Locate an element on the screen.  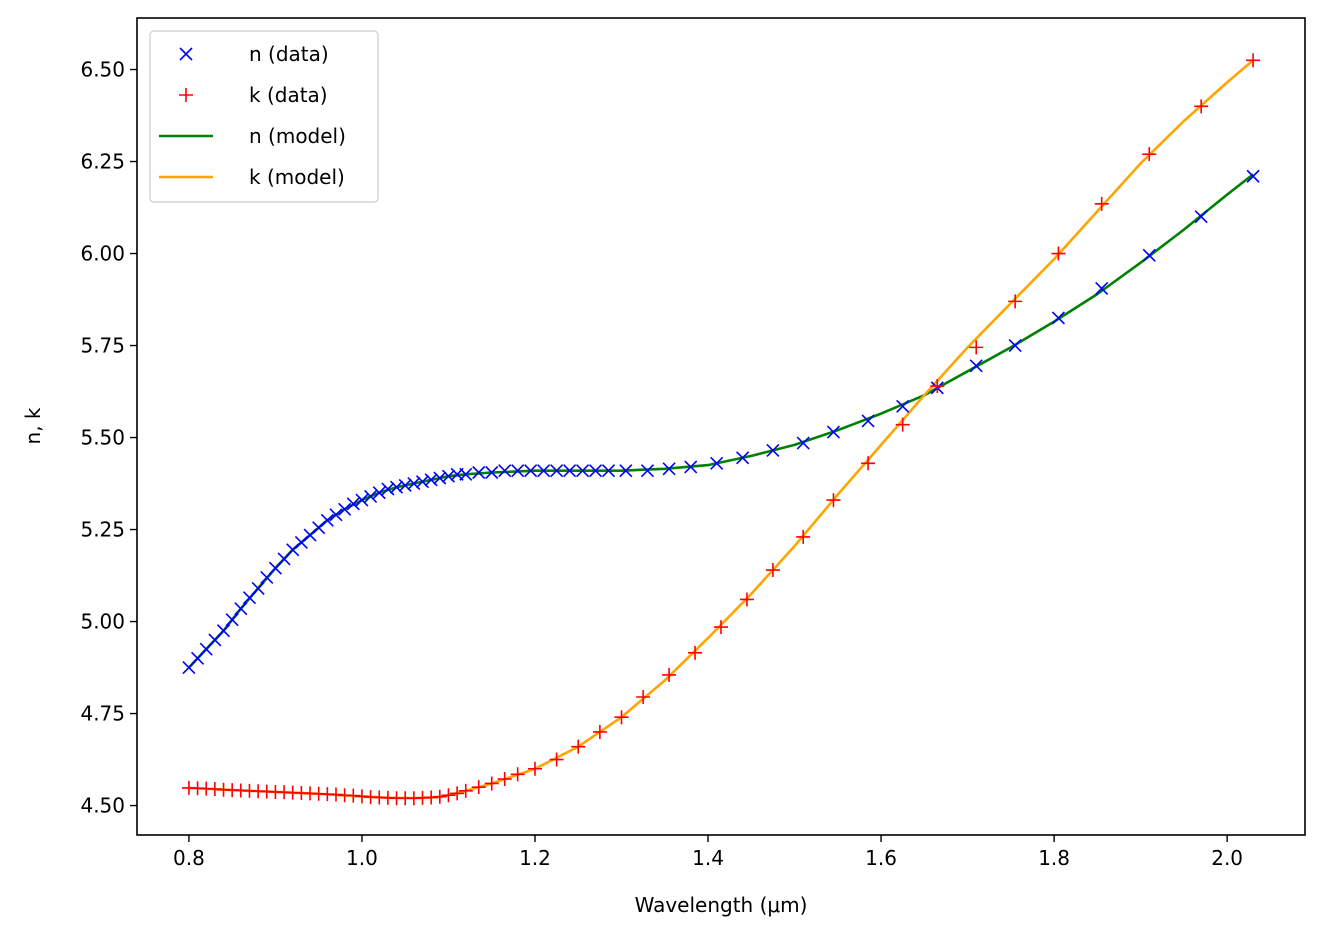
x-axis: 0.8 1.0 1.2 1.4 1.6 1.8 2.0 is located at coordinates (708, 852).